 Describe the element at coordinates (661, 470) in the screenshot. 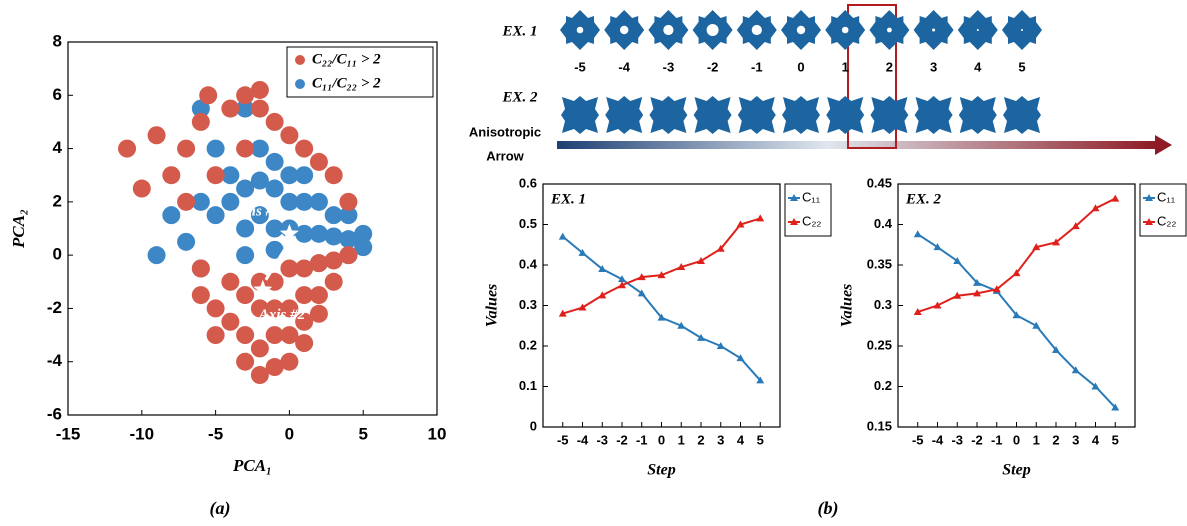

I see `x-axis-title: Step` at that location.